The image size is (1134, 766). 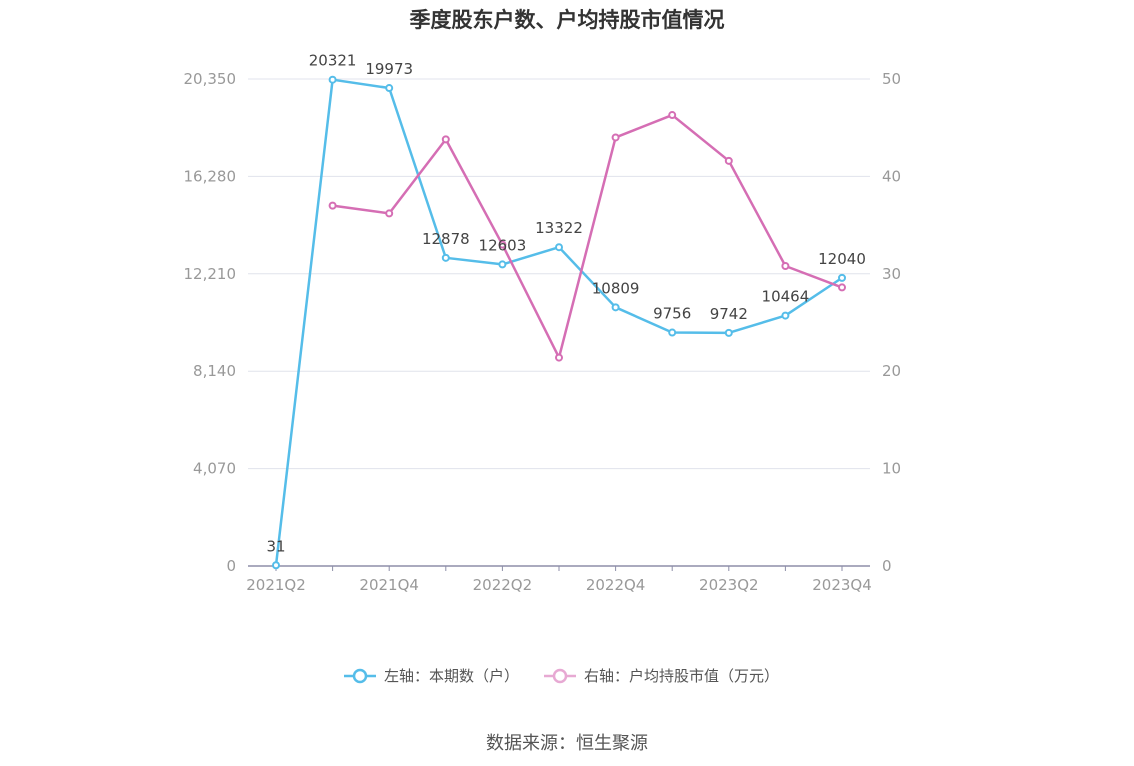 I want to click on data-label: 12878, so click(x=446, y=239).